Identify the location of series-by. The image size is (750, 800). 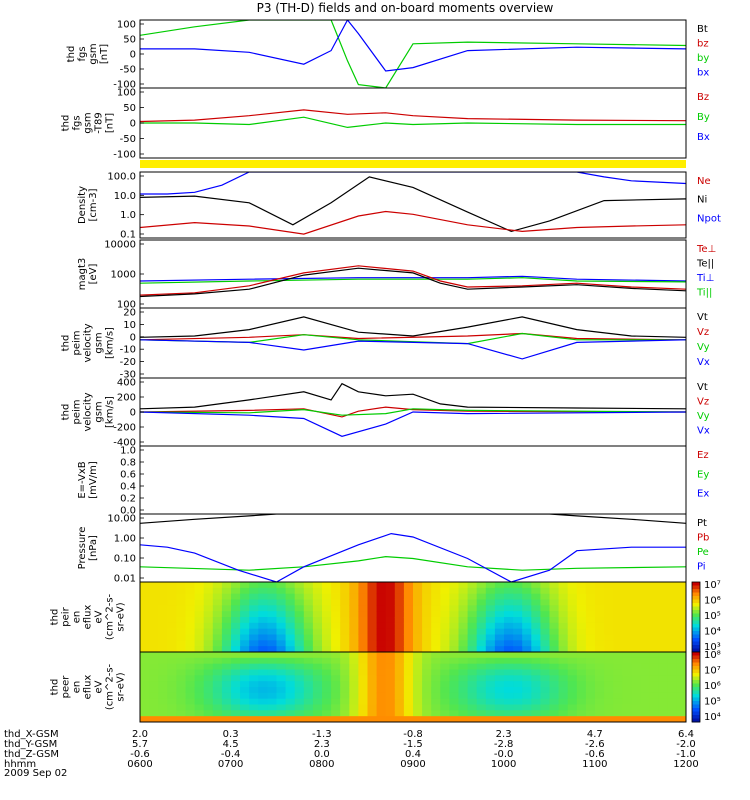
(413, 54).